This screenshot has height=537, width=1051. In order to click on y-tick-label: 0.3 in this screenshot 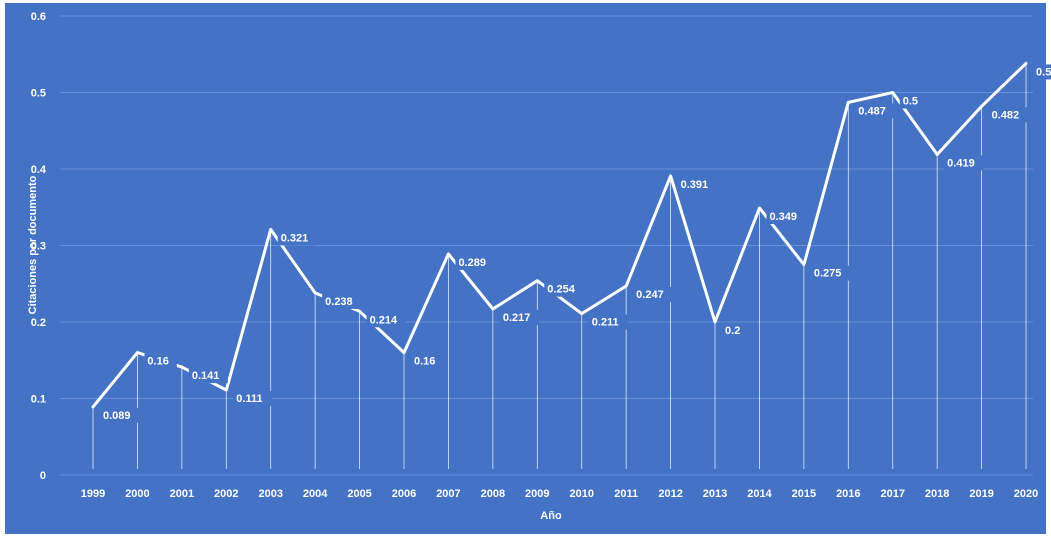, I will do `click(38, 247)`.